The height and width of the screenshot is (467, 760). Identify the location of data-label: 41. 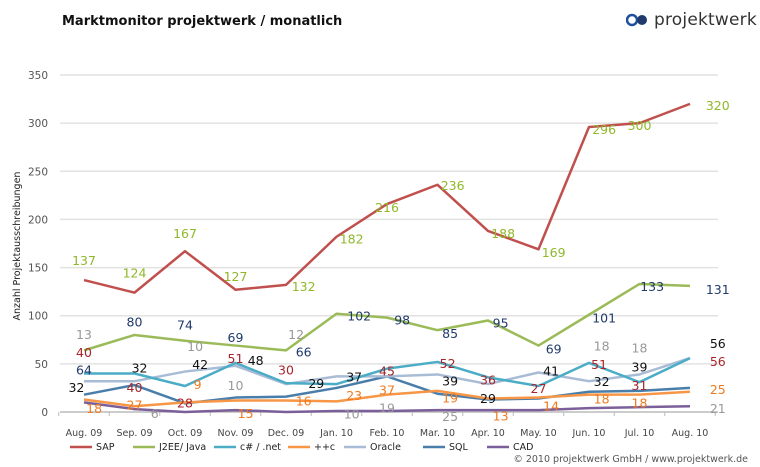
(551, 370).